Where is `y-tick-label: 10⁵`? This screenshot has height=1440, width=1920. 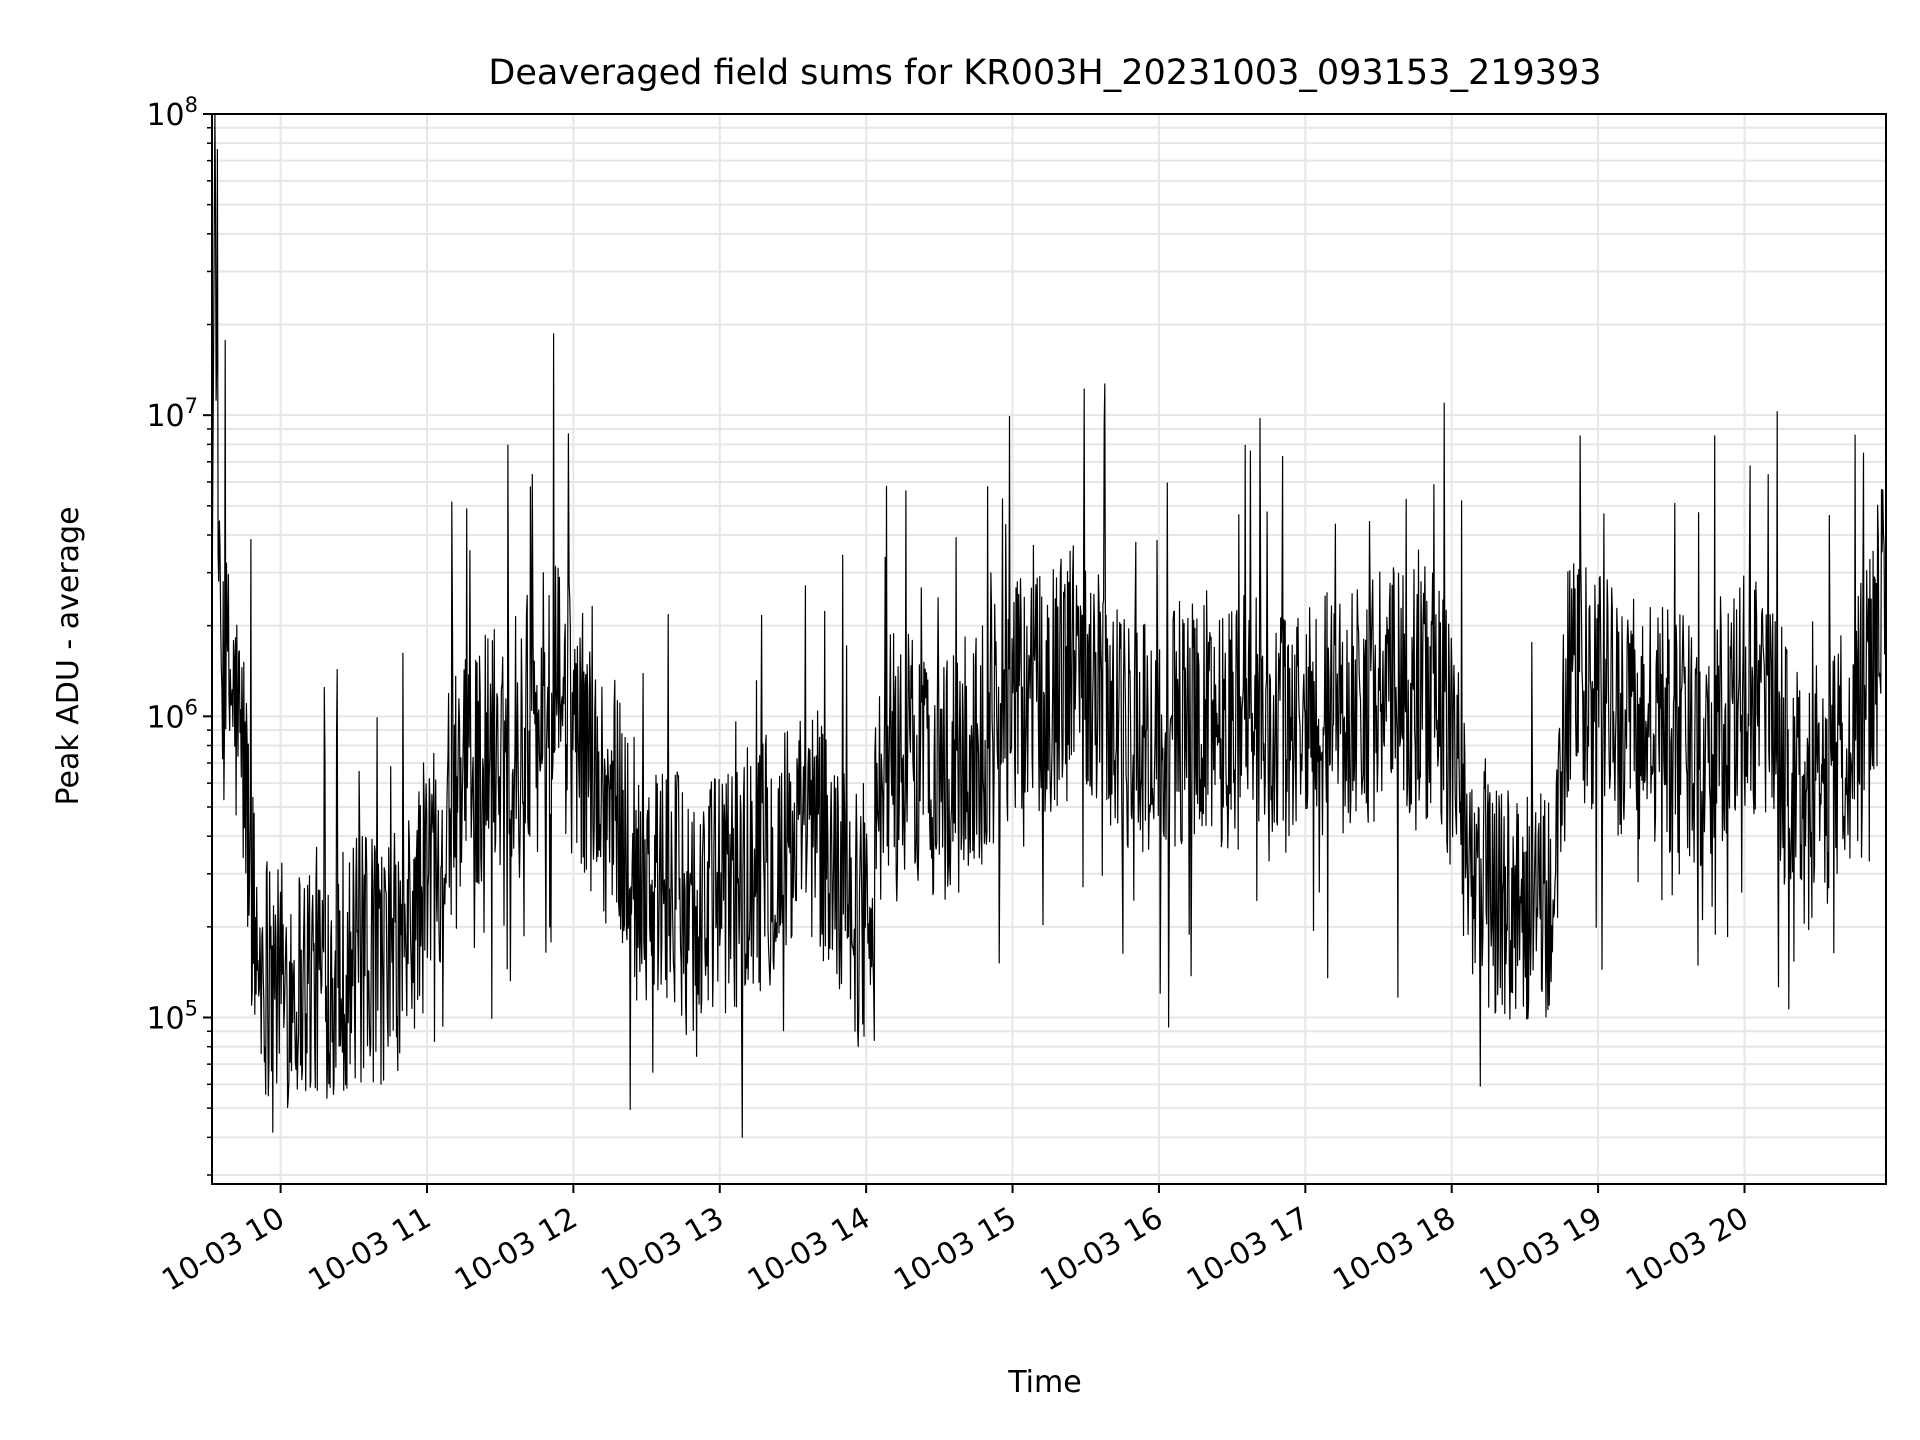
y-tick-label: 10⁵ is located at coordinates (172, 1017).